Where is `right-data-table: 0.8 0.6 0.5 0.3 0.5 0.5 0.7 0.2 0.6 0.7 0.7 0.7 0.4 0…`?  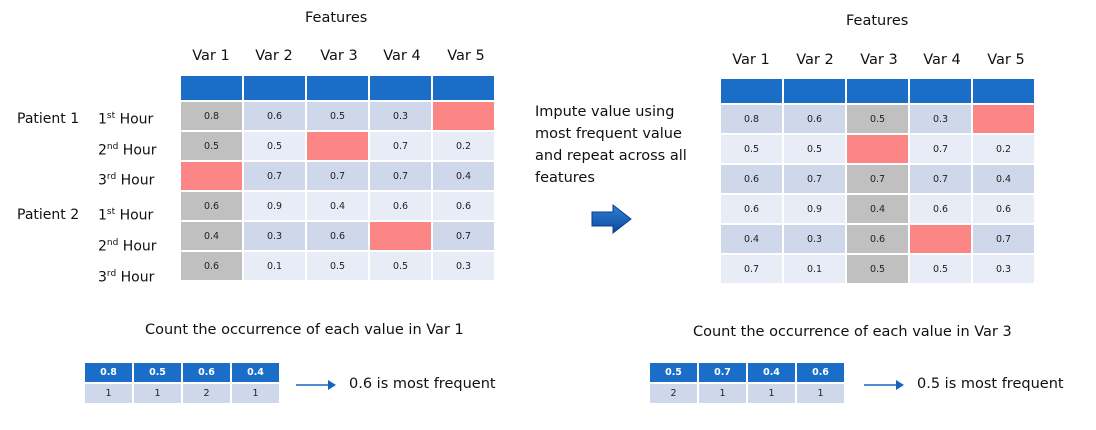
right-data-table: 0.8 0.6 0.5 0.3 0.5 0.5 0.7 0.2 0.6 0.7 0.7 0.7 0.4 0… is located at coordinates (877, 181).